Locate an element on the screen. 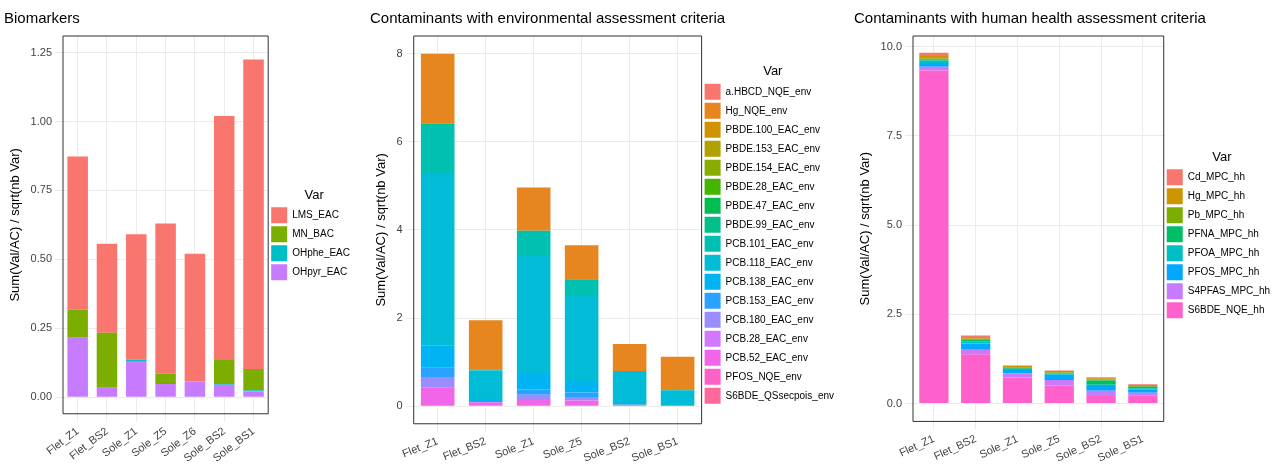 The image size is (1286, 472). legend-label: LMS_EAC is located at coordinates (315, 215).